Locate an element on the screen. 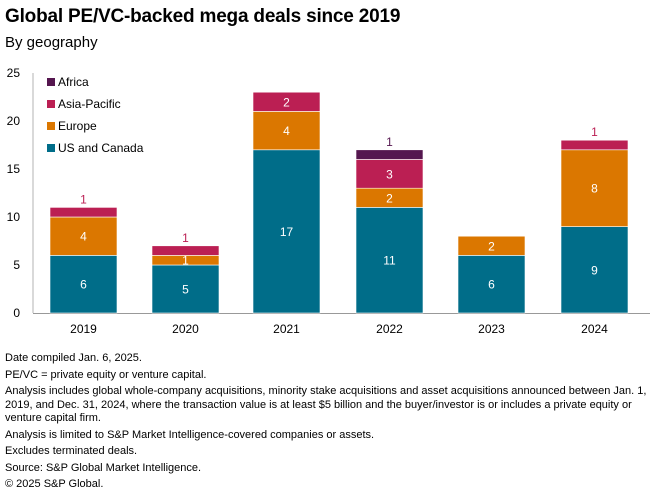 The image size is (660, 495). data-label: 3 is located at coordinates (389, 174).